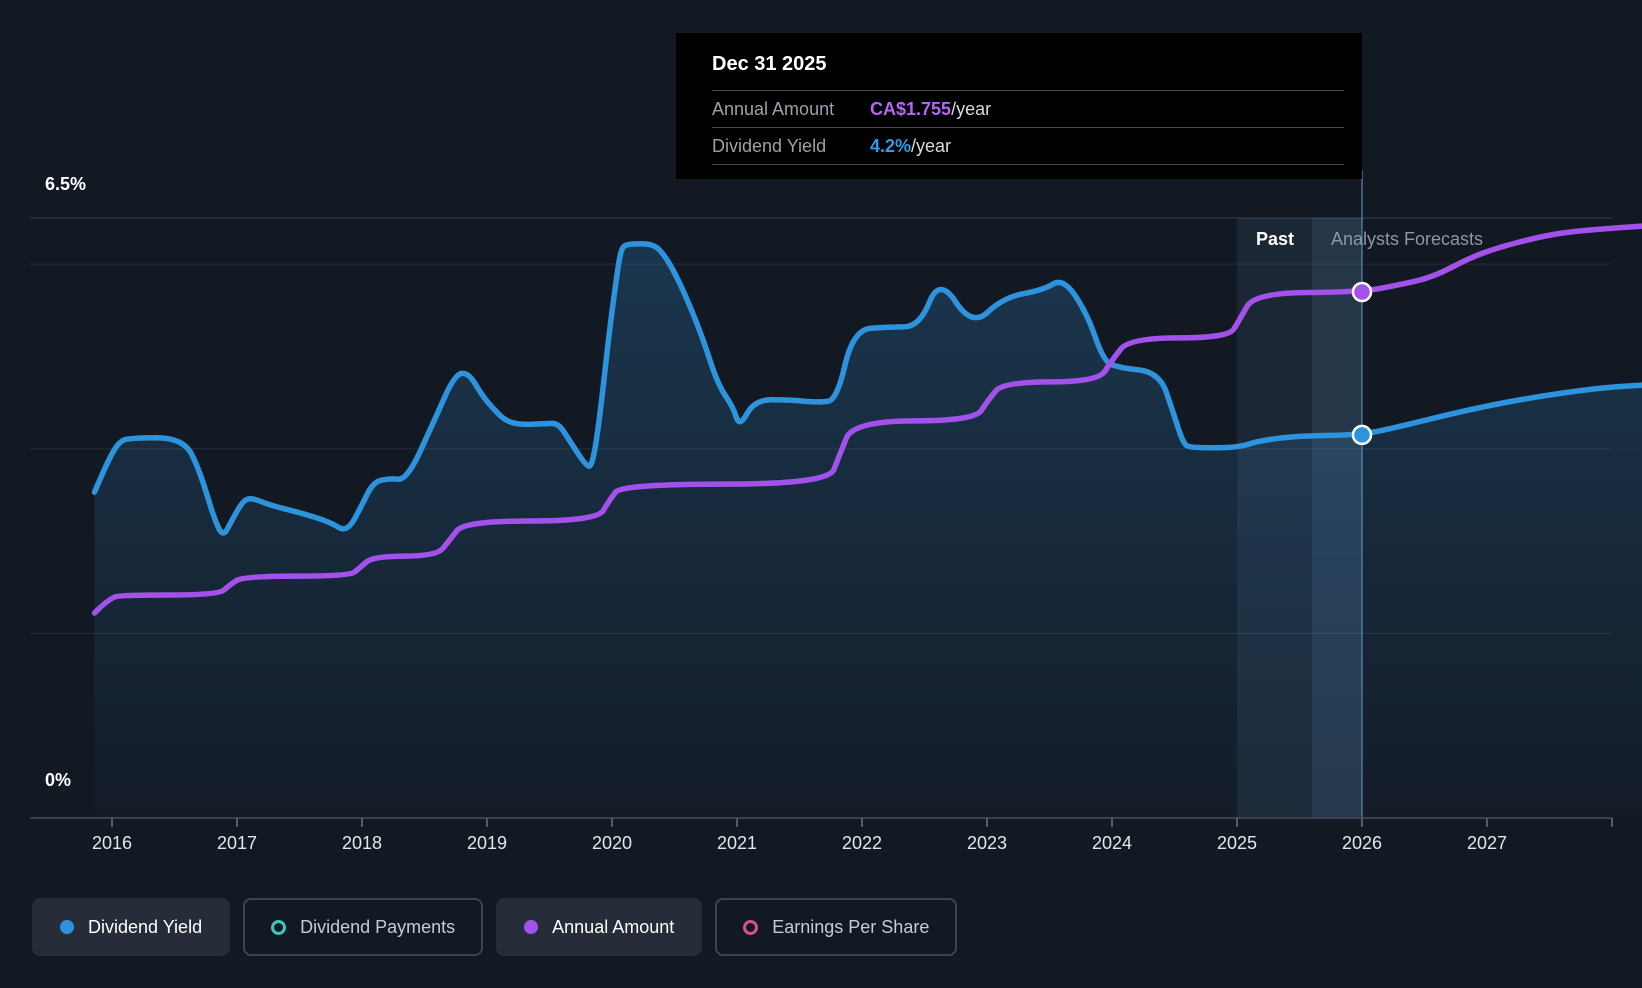 This screenshot has width=1642, height=988. What do you see at coordinates (1362, 435) in the screenshot?
I see `marker-dividend-yield` at bounding box center [1362, 435].